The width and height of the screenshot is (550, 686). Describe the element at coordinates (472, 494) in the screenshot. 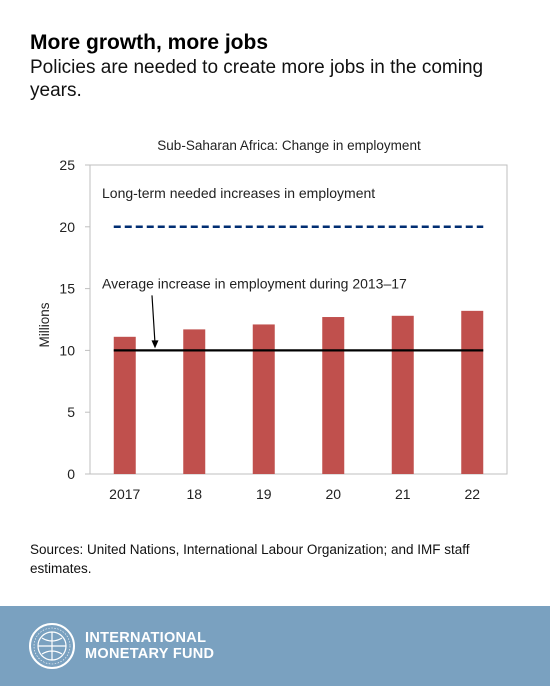

I see `x-tick-label: 22` at that location.